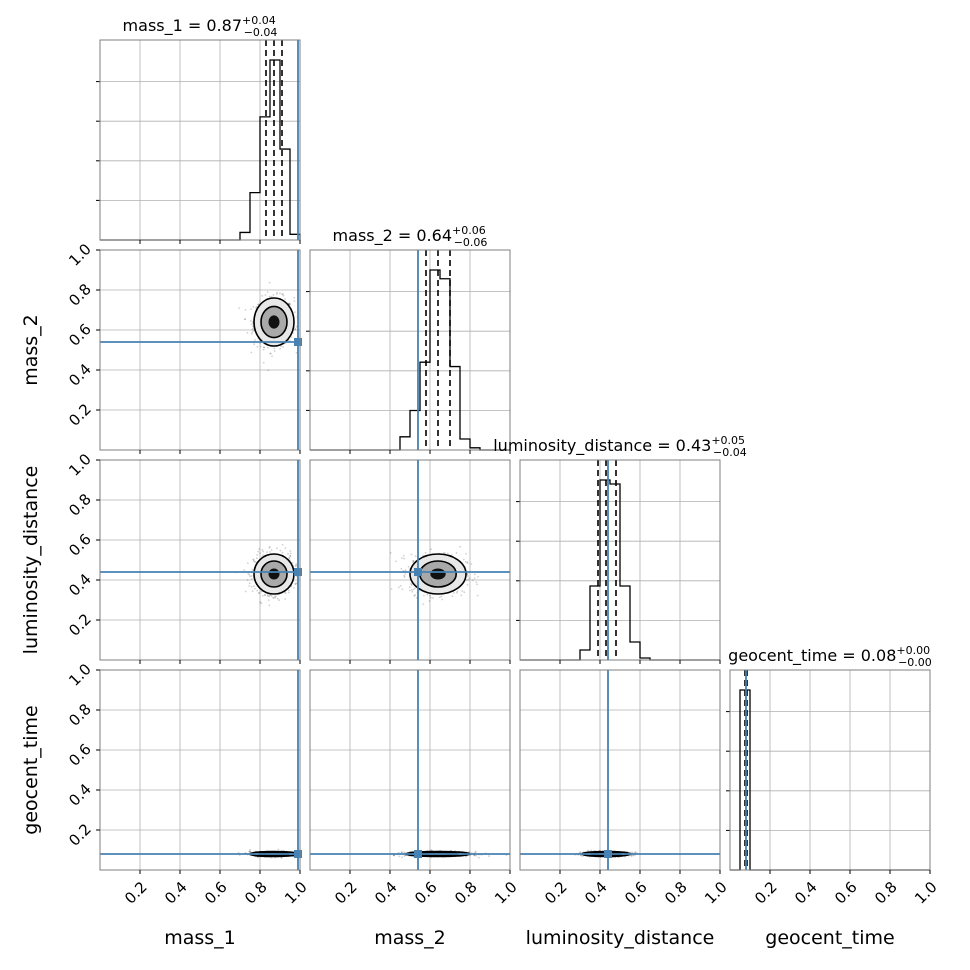  Describe the element at coordinates (200, 560) in the screenshot. I see `panel-2d-mass_1-luminosity_distance` at that location.